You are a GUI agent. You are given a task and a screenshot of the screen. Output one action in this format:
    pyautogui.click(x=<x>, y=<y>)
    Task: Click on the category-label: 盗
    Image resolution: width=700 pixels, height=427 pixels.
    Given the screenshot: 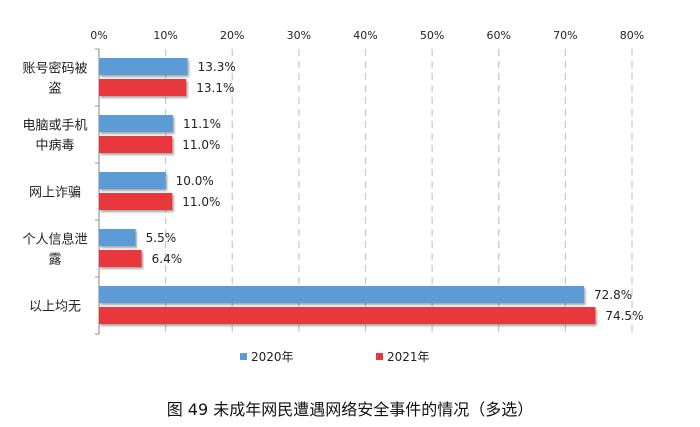 What is the action you would take?
    pyautogui.click(x=54, y=89)
    